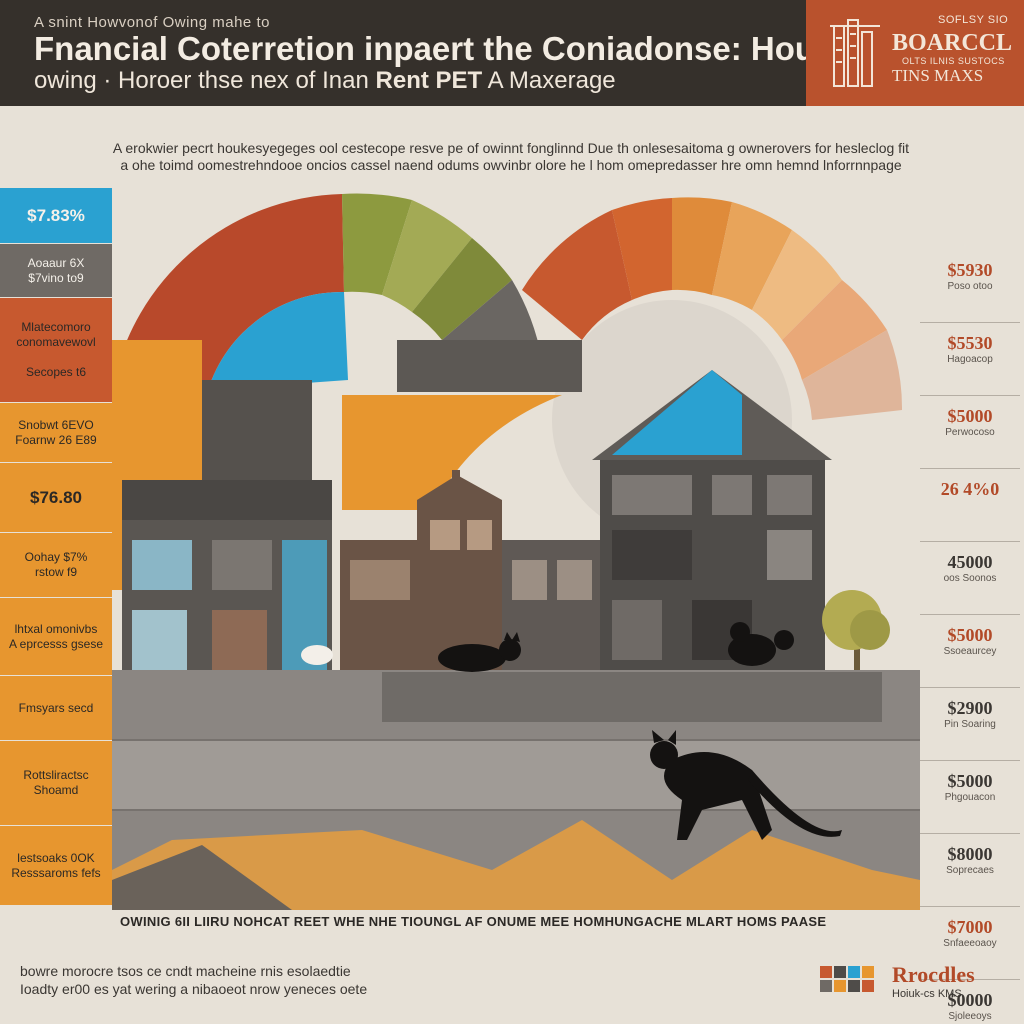 The width and height of the screenshot is (1024, 1024). I want to click on left-stat-text: Rottsliractsc Shoamd, so click(56, 782).